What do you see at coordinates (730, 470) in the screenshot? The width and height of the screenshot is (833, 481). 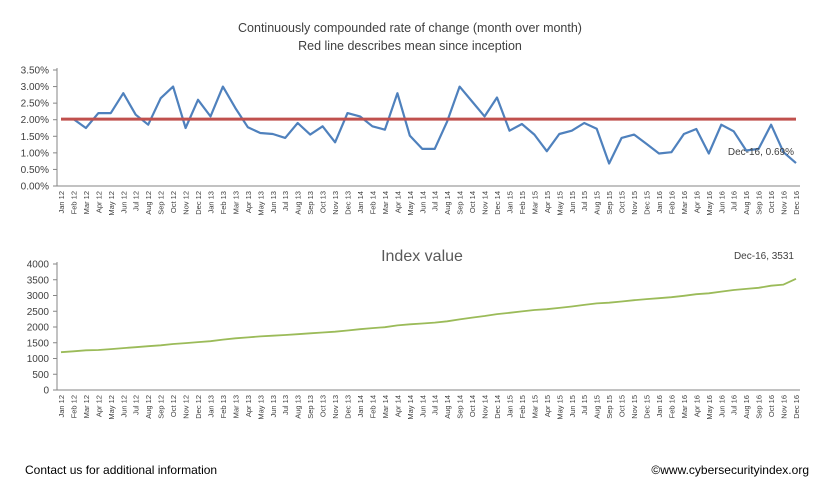 I see `copyright-text: ©www.cybersecurityindex.org` at bounding box center [730, 470].